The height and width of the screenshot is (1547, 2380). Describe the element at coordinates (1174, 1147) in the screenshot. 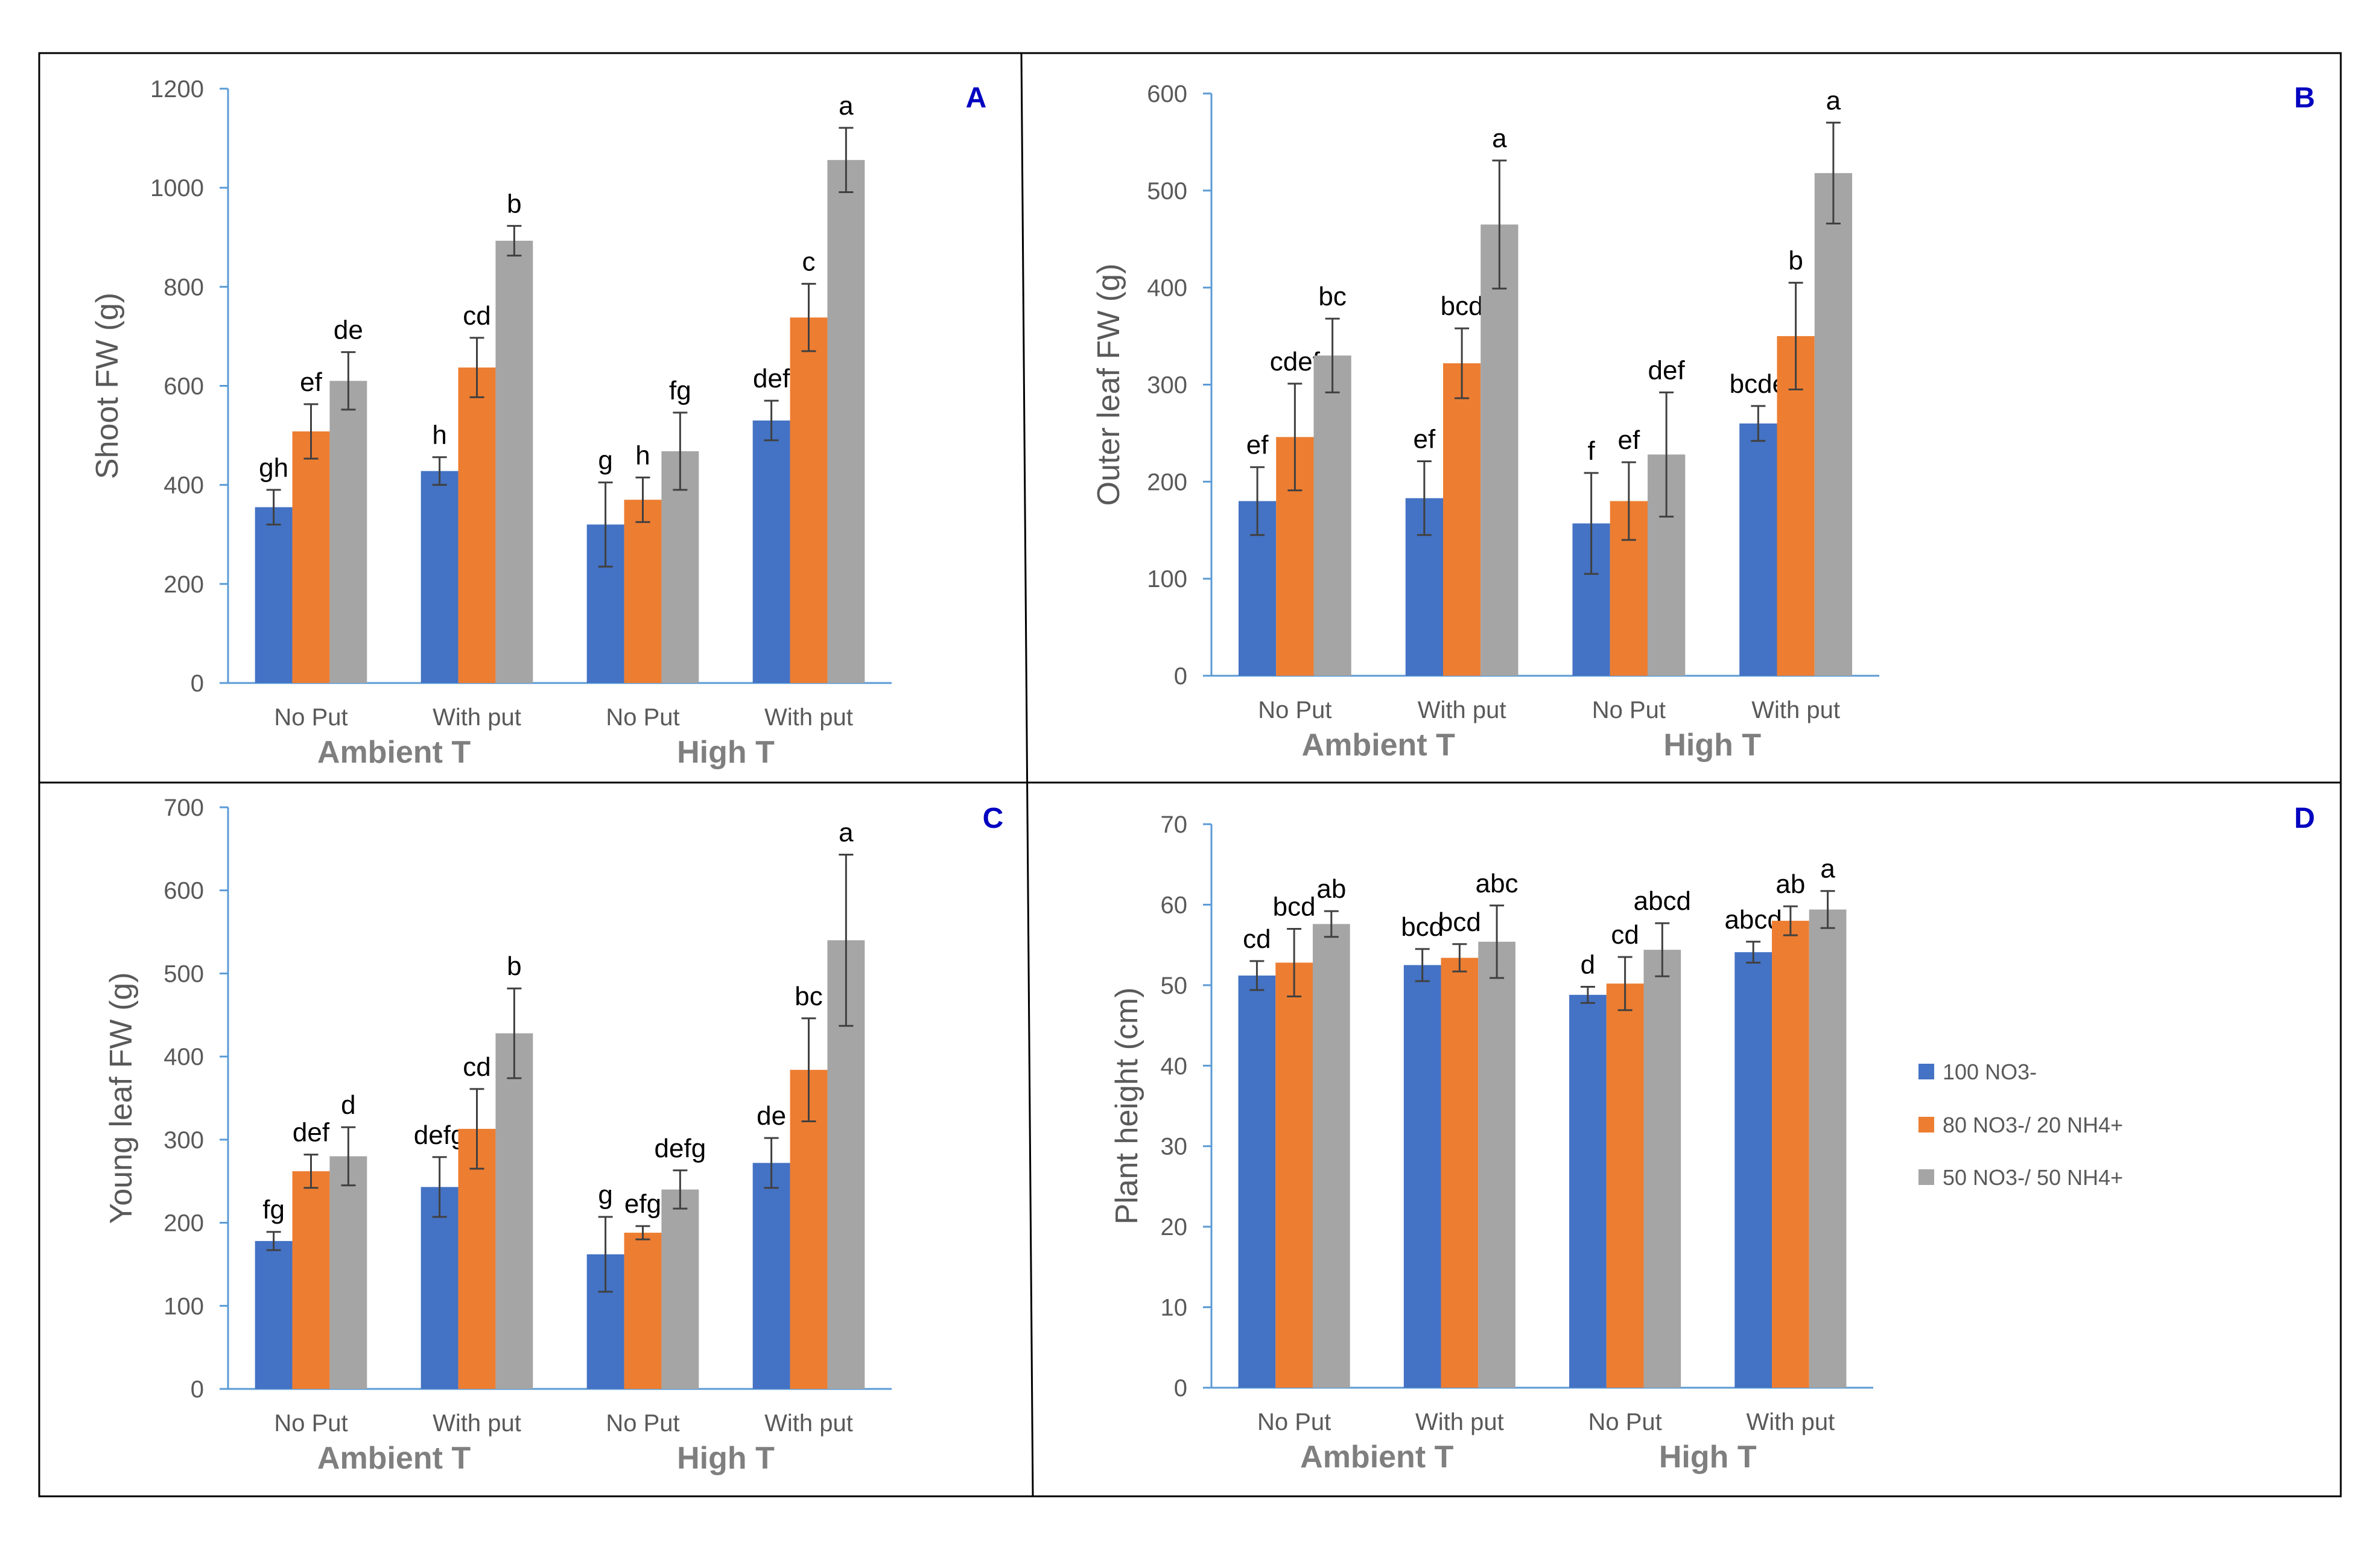

I see `y-tick-label: 30` at that location.